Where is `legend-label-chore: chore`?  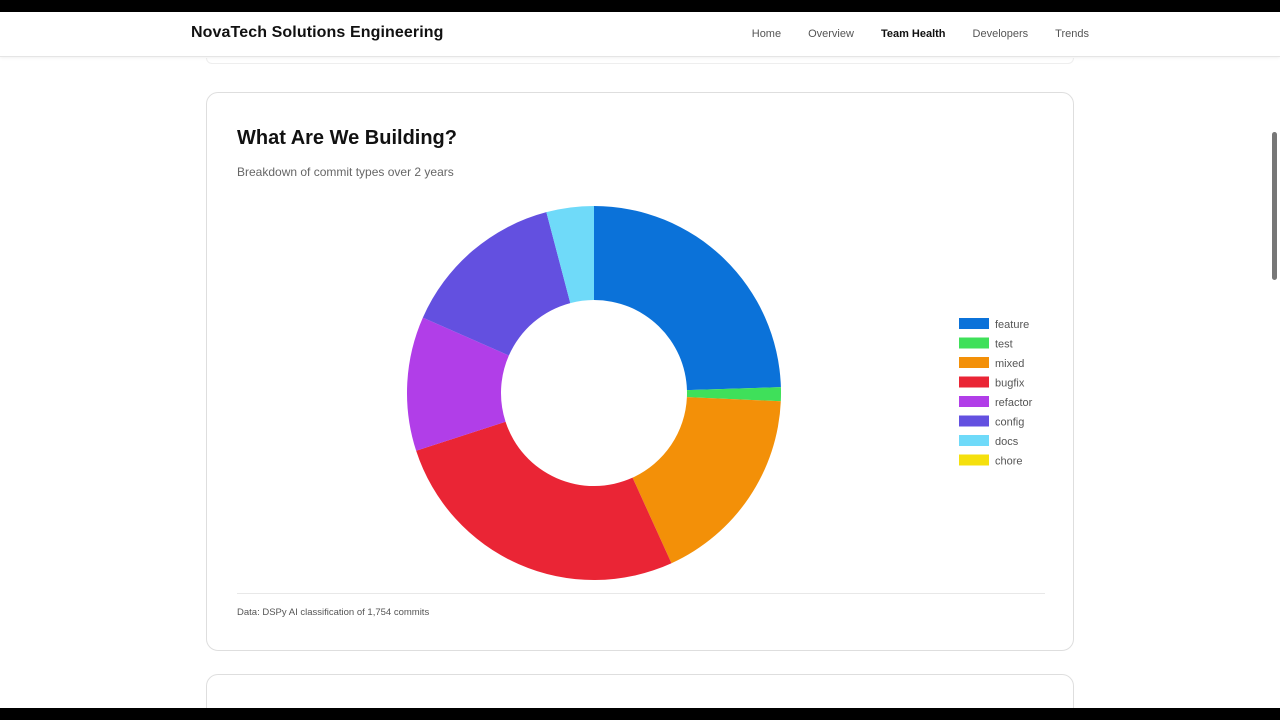
legend-label-chore: chore is located at coordinates (1009, 462).